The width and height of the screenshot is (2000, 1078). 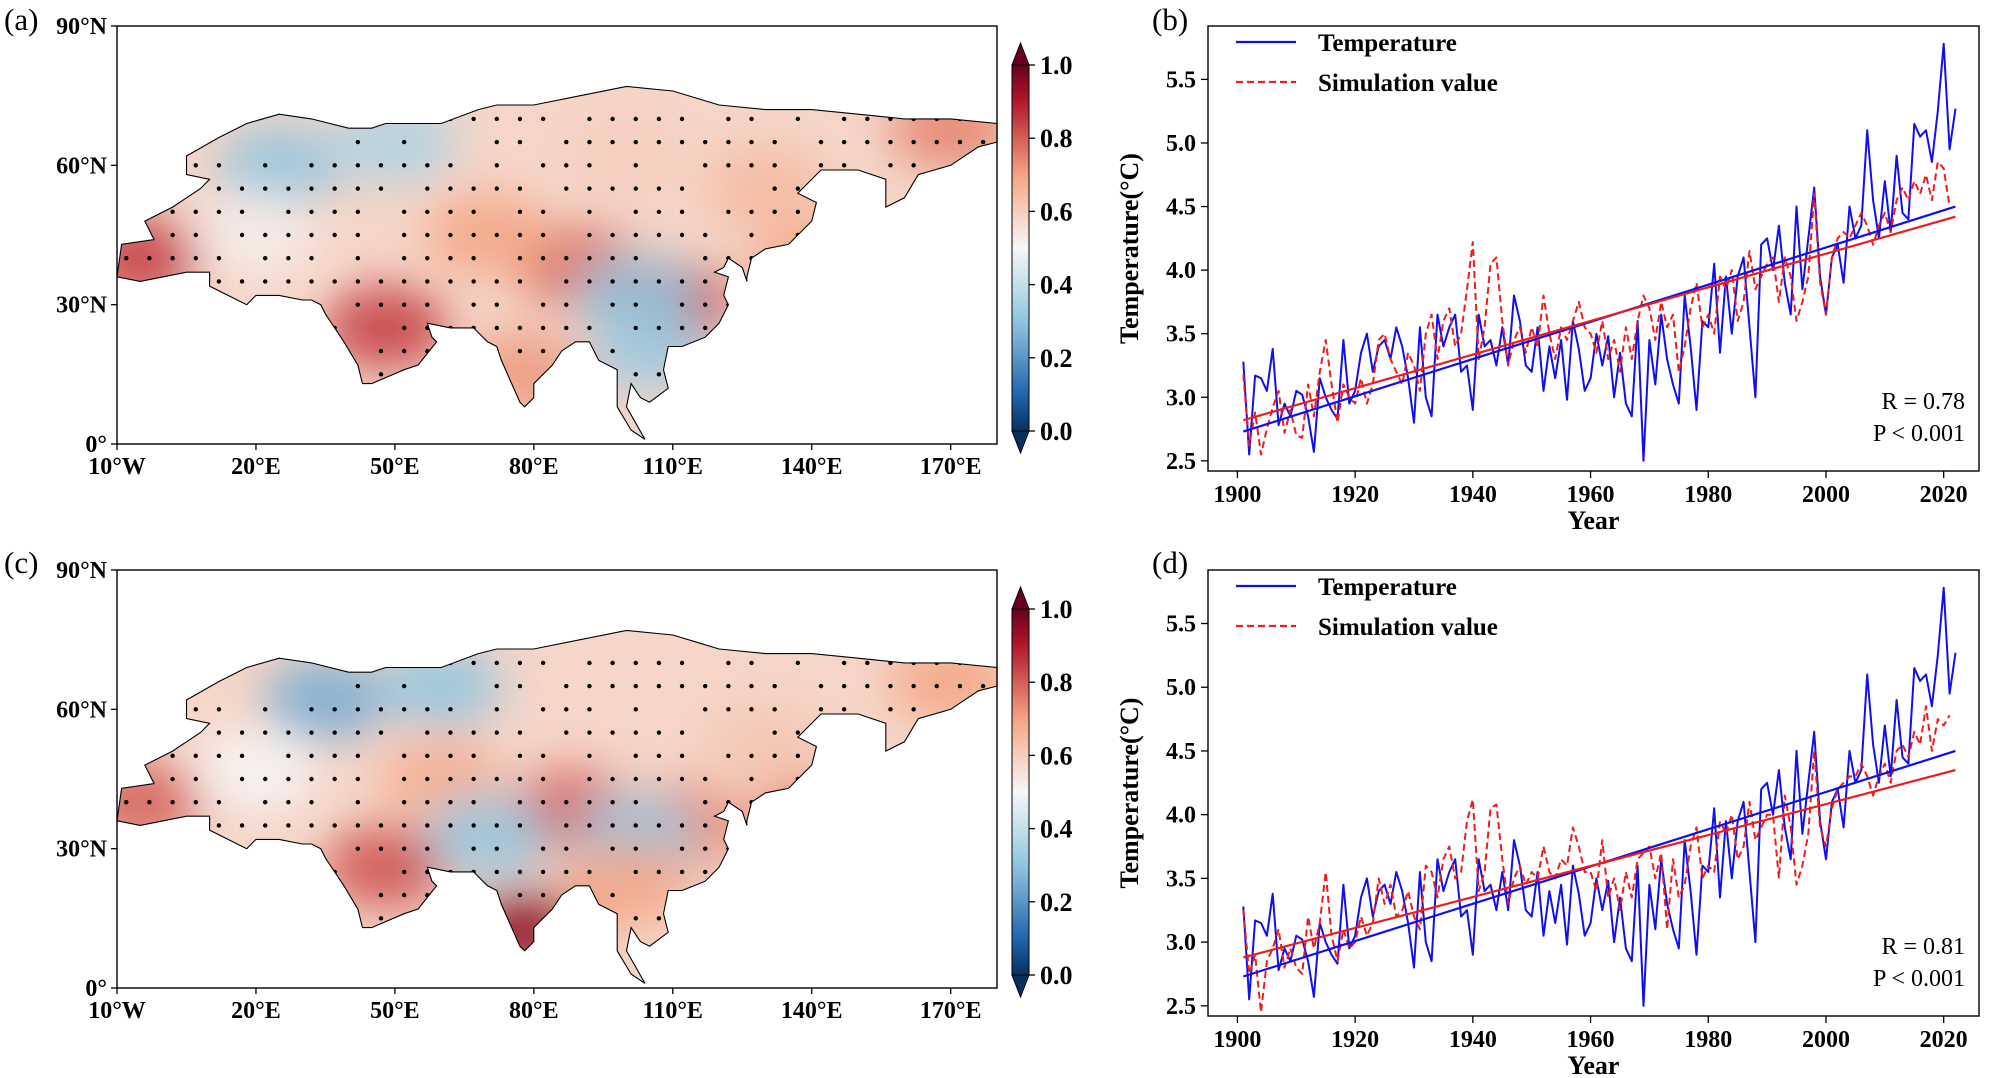 I want to click on colorbar-a: 0.0 0.2 0.4 0.6 0.8 1.0, so click(x=1042, y=248).